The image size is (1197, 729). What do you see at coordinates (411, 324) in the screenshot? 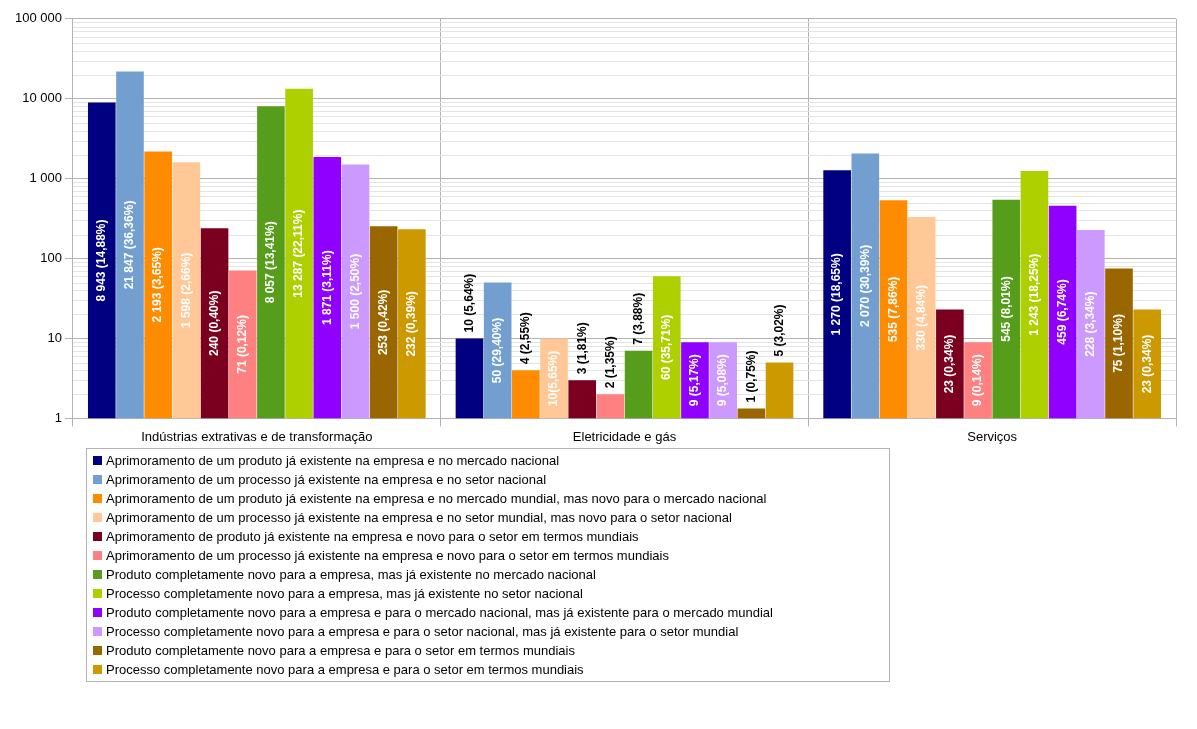
I see `data-label: 232 (0,39%)` at bounding box center [411, 324].